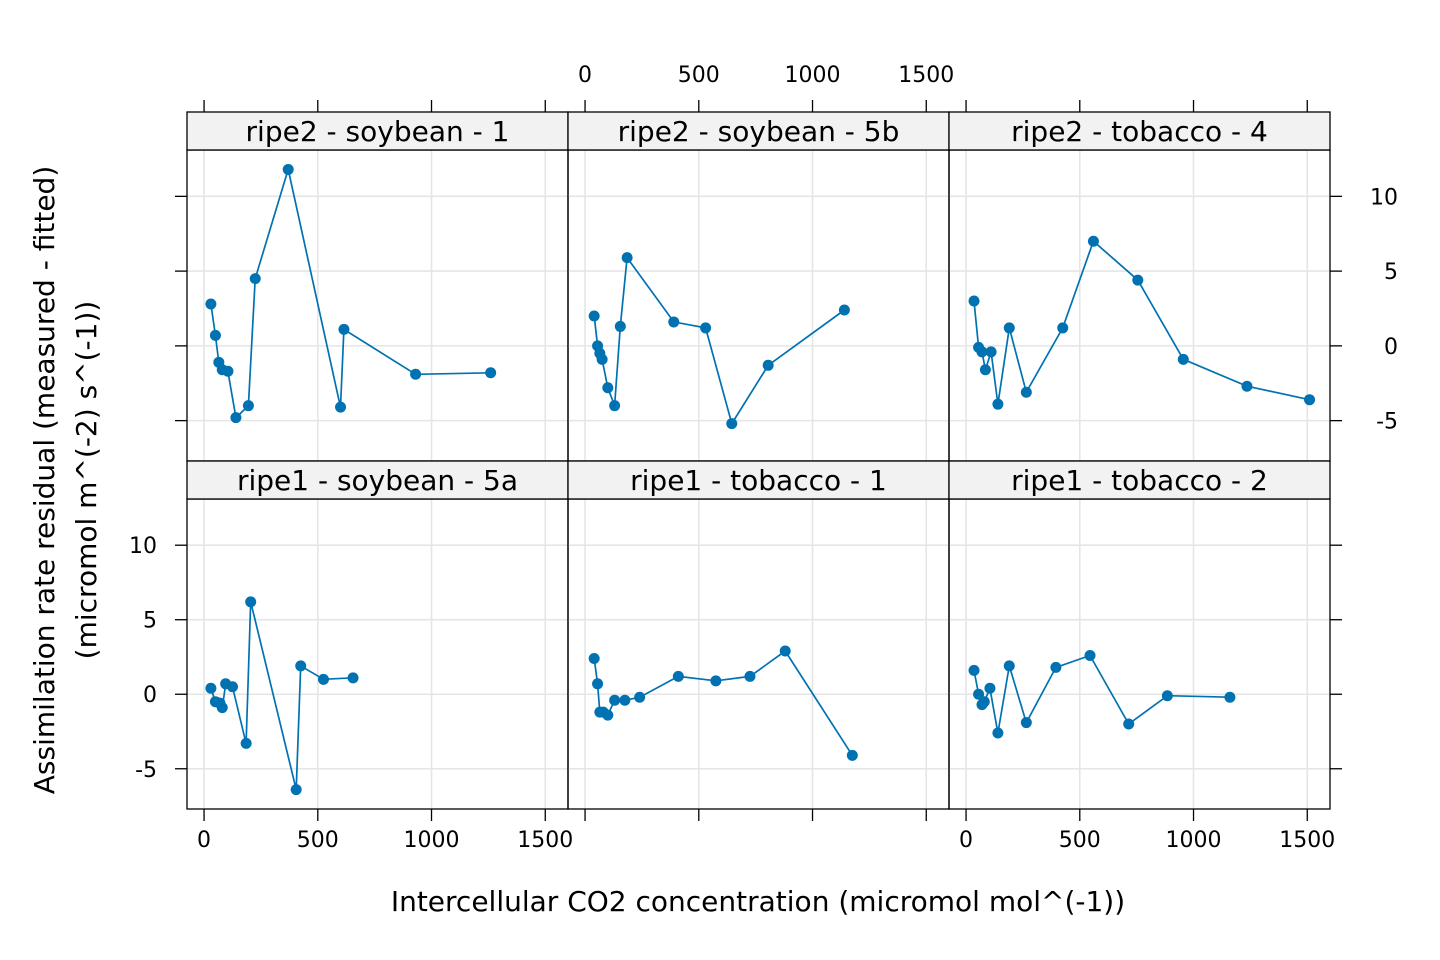 This screenshot has width=1440, height=960. What do you see at coordinates (86, 480) in the screenshot?
I see `y-axis-title-line-2: (micromol m^(-2) s^(-1))` at bounding box center [86, 480].